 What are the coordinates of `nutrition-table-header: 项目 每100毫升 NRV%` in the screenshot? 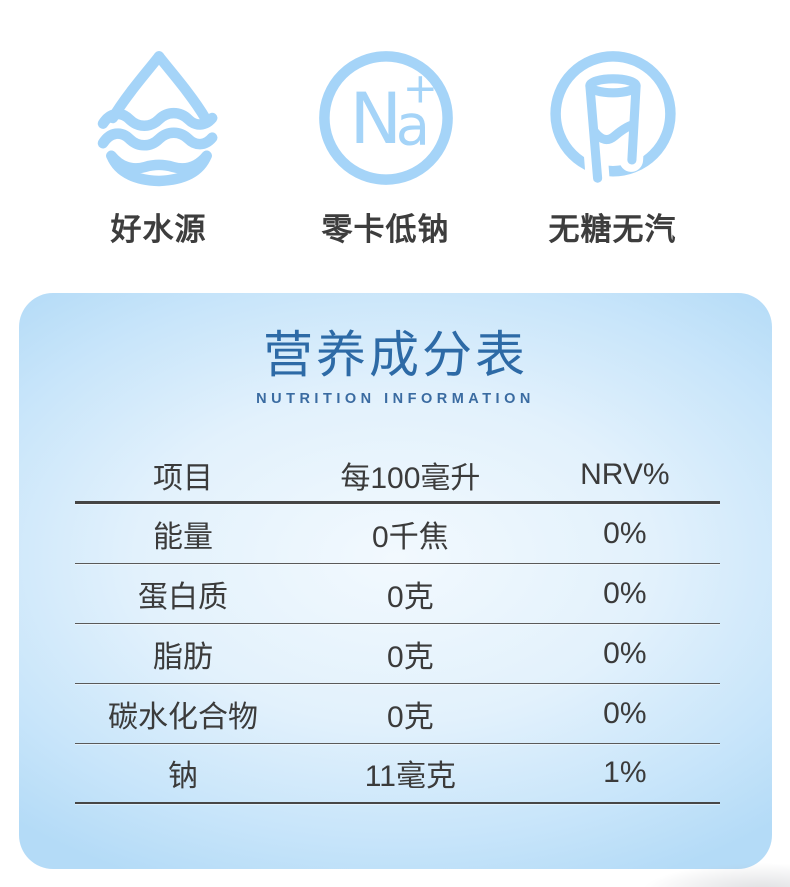 It's located at (397, 476).